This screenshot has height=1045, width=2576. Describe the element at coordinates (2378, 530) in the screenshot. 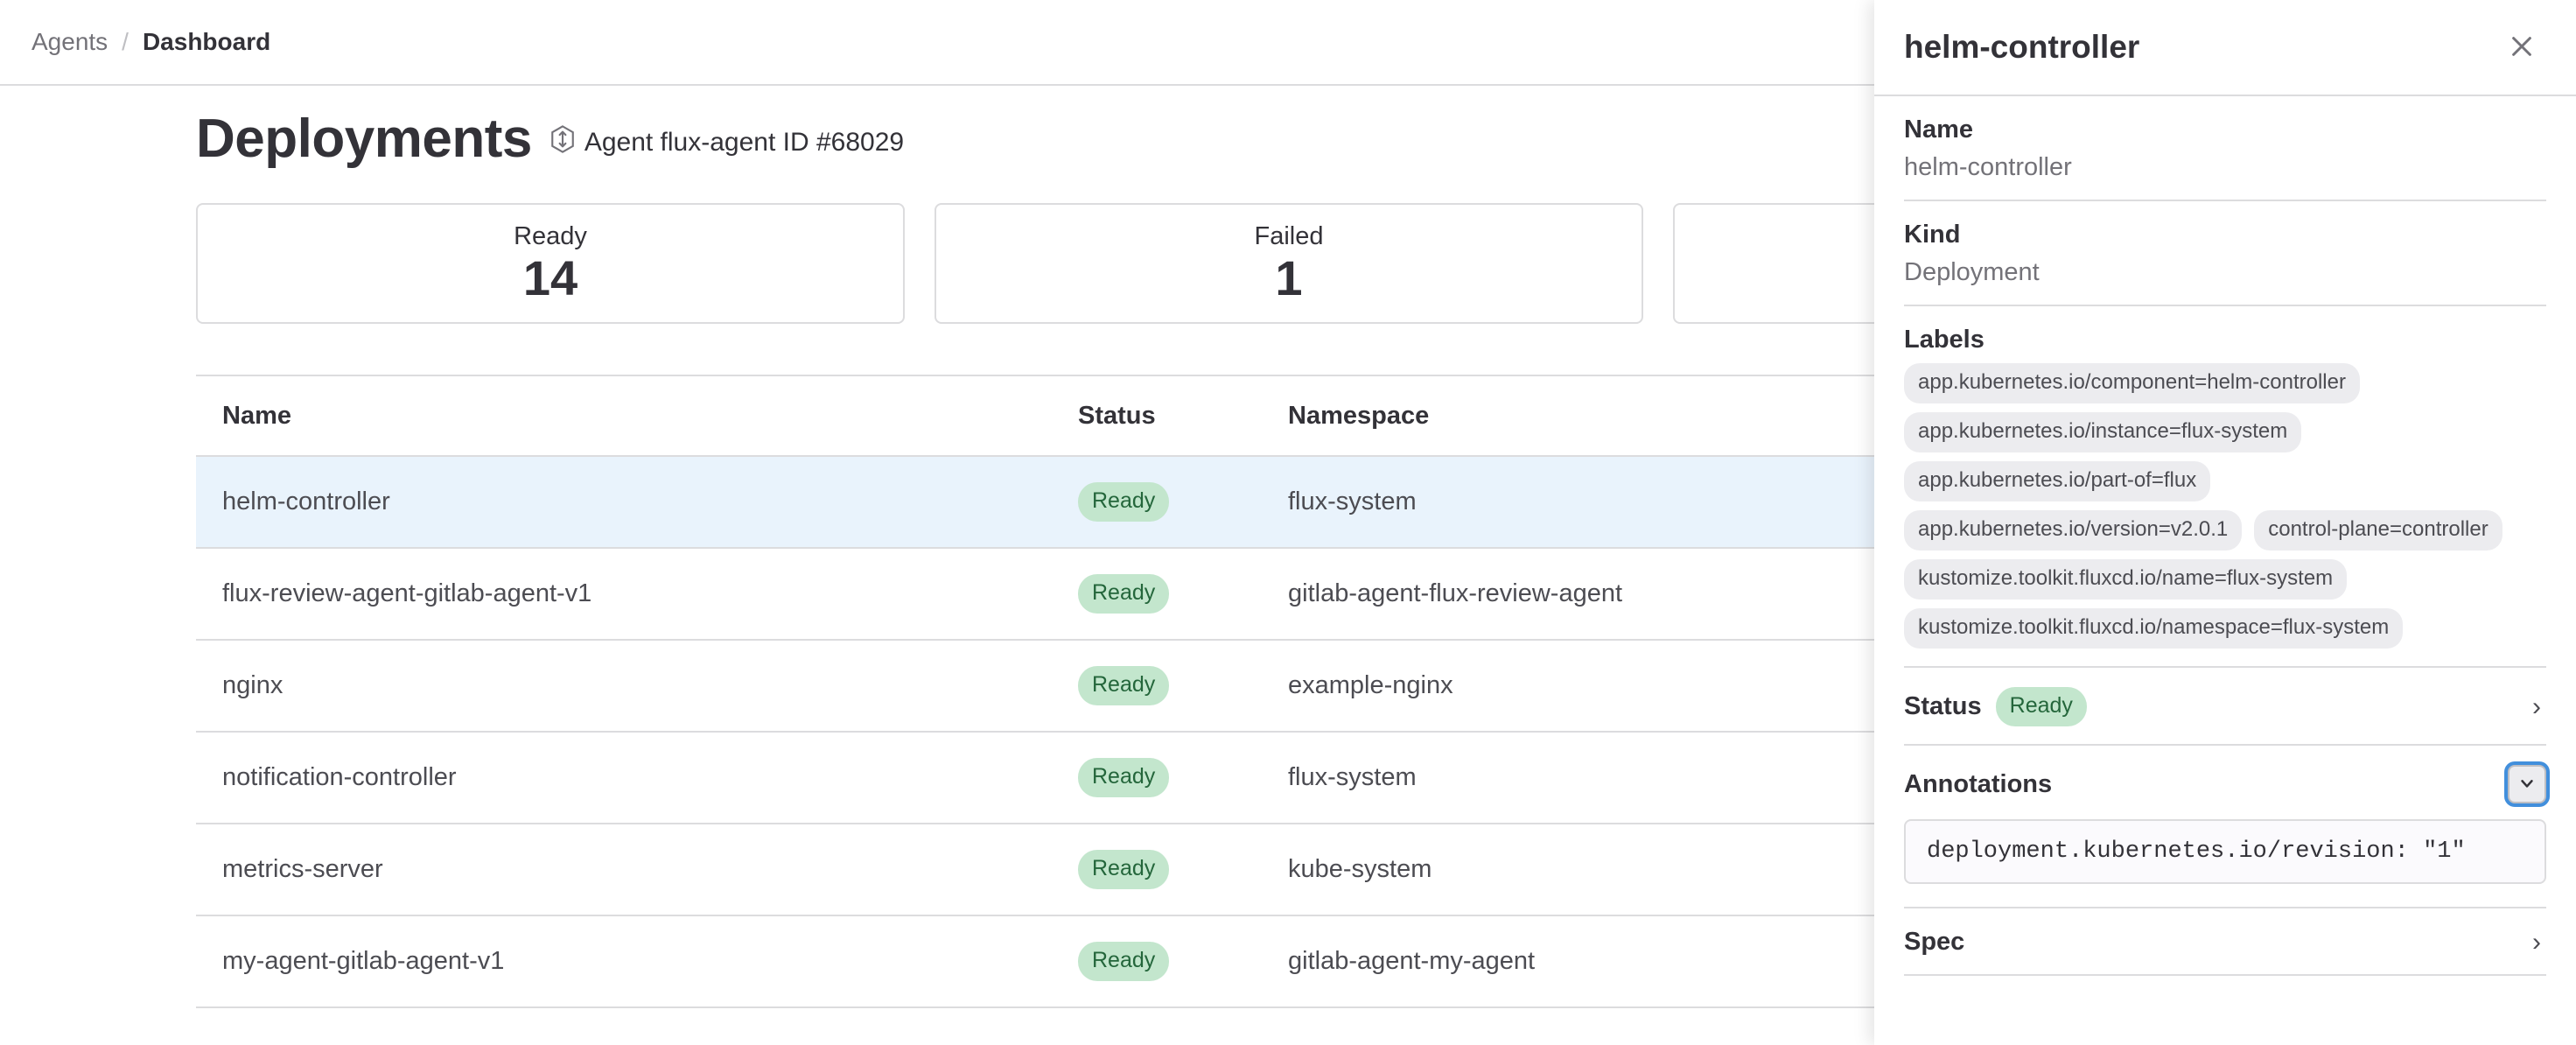

I see `label-chip: control-plane=controller` at that location.